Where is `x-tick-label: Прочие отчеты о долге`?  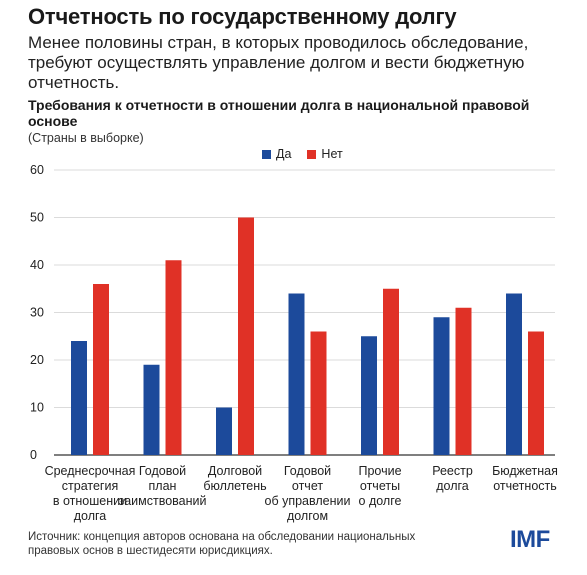 x-tick-label: Прочие отчеты о долге is located at coordinates (379, 486).